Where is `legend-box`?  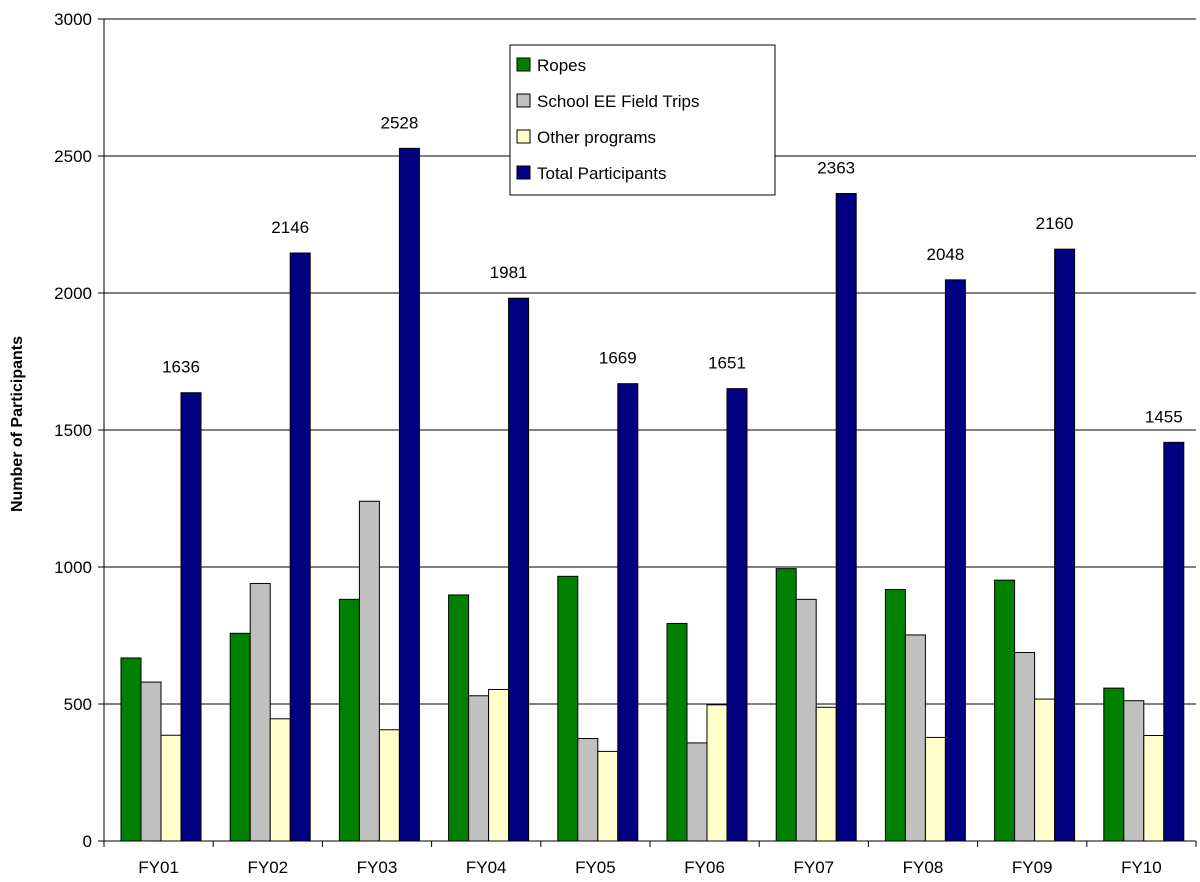 legend-box is located at coordinates (642, 120).